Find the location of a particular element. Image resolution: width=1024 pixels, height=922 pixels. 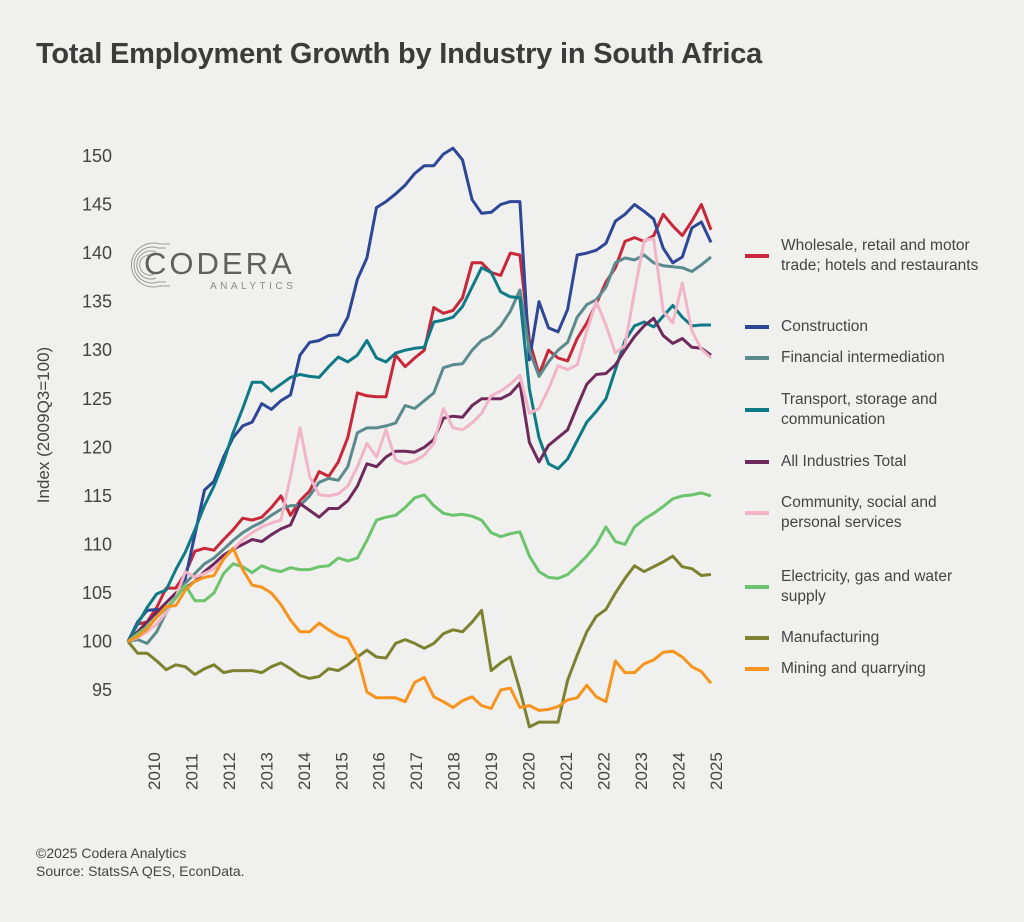

legend-label: Financial intermediation is located at coordinates (863, 357).